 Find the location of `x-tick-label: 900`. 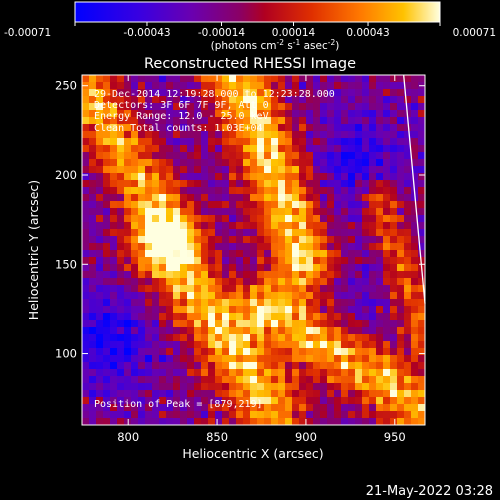

x-tick-label: 900 is located at coordinates (306, 437).